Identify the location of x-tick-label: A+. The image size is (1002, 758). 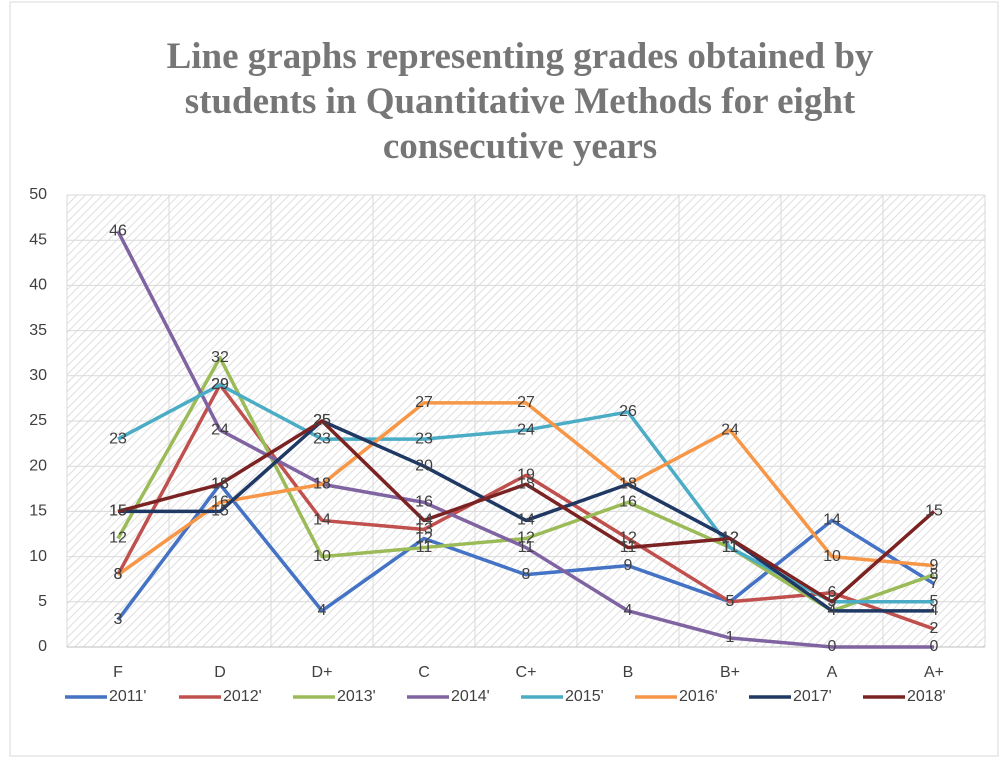
(934, 672).